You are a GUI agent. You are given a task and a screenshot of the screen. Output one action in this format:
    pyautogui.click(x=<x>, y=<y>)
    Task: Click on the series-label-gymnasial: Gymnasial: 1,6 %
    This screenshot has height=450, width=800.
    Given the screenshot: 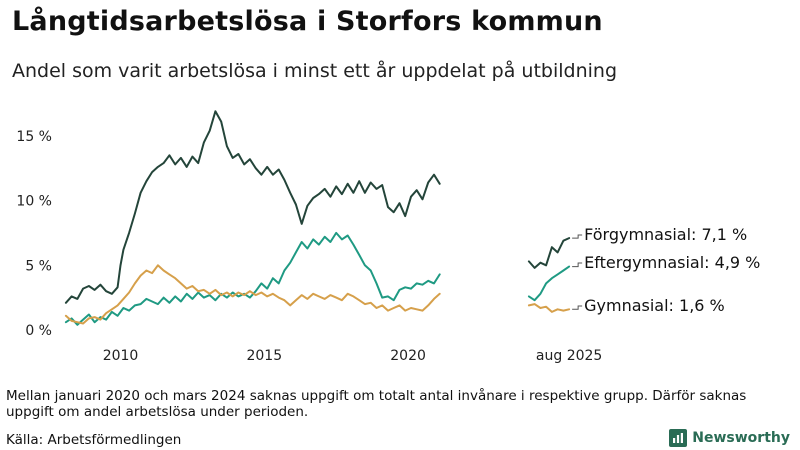 What is the action you would take?
    pyautogui.click(x=654, y=305)
    